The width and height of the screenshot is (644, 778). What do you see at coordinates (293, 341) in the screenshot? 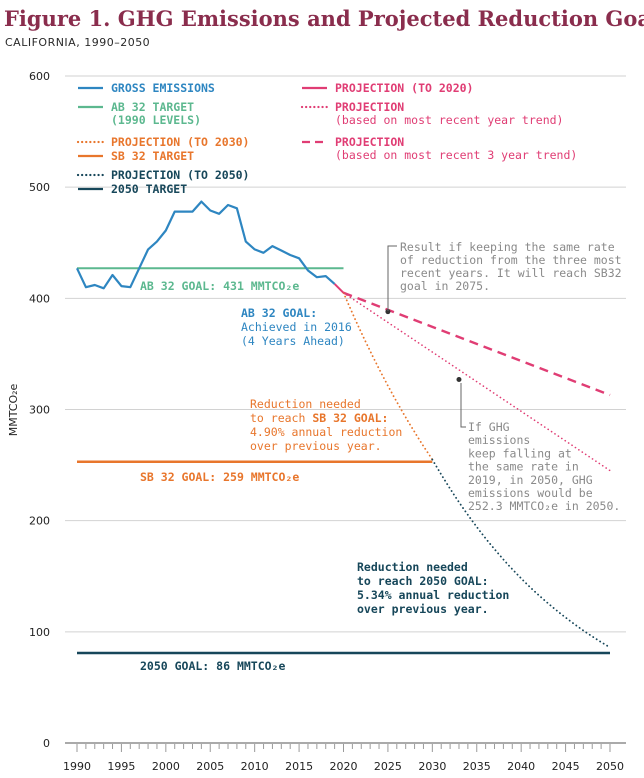
I see `ab32-achieved-line-3: (4 Years Ahead)` at bounding box center [293, 341].